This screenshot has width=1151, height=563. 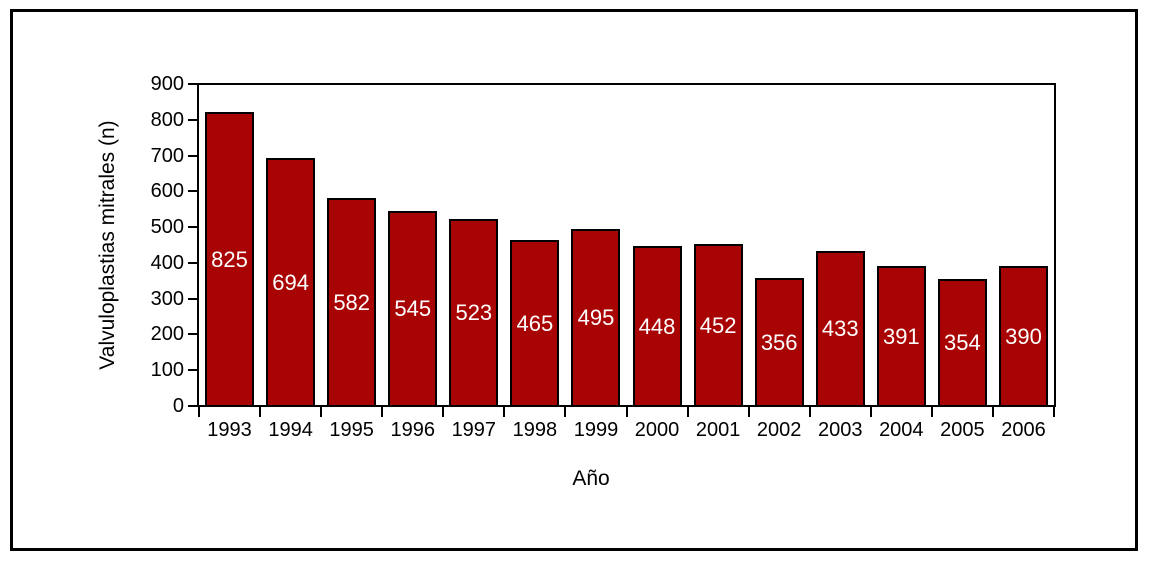 What do you see at coordinates (474, 430) in the screenshot?
I see `x-tick-label-1997: 1997` at bounding box center [474, 430].